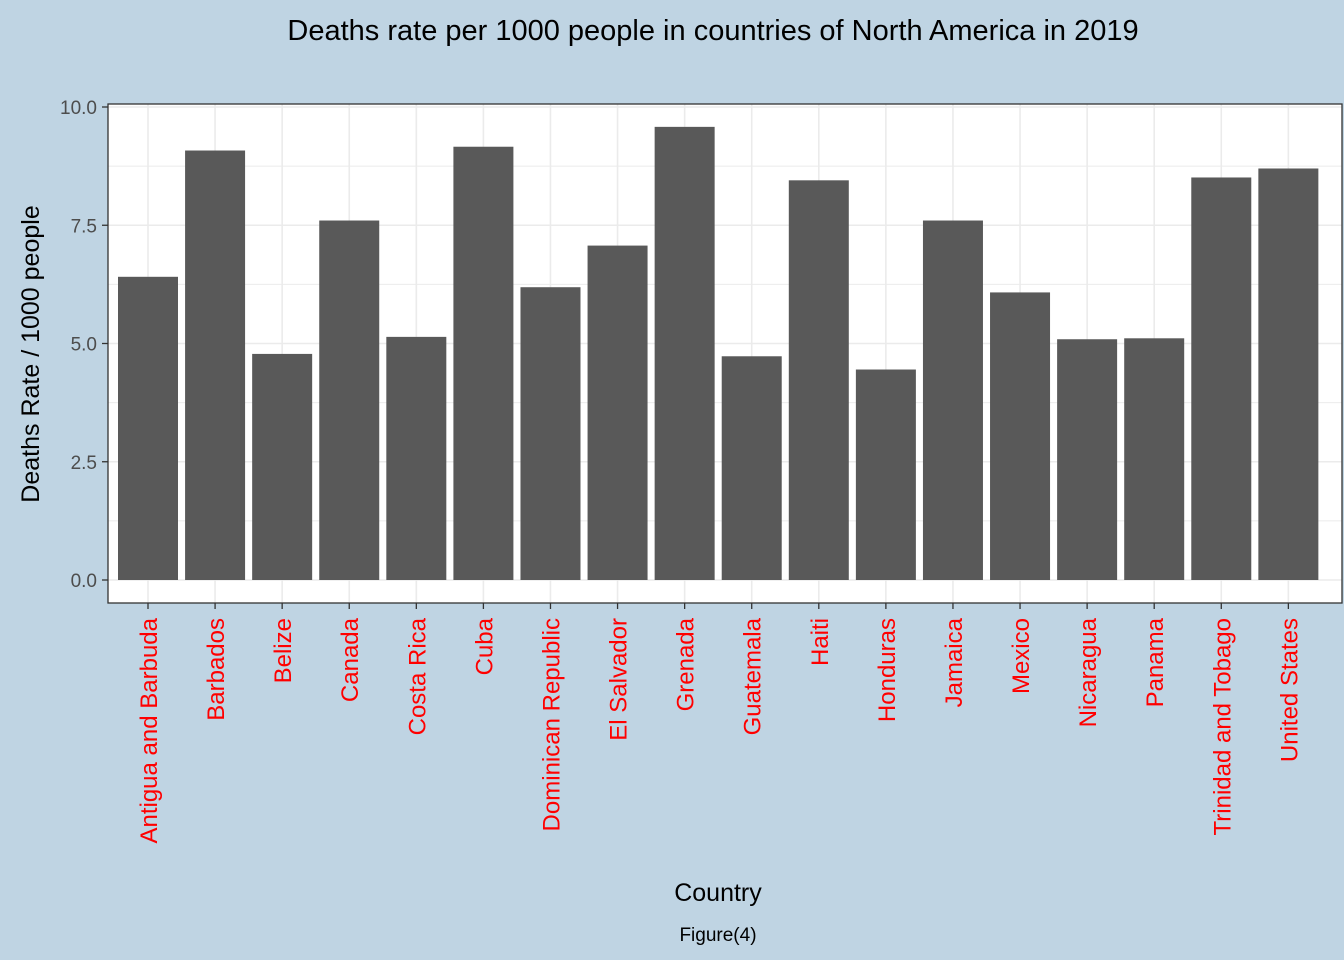  Describe the element at coordinates (416, 458) in the screenshot. I see `bar-costa-rica` at that location.